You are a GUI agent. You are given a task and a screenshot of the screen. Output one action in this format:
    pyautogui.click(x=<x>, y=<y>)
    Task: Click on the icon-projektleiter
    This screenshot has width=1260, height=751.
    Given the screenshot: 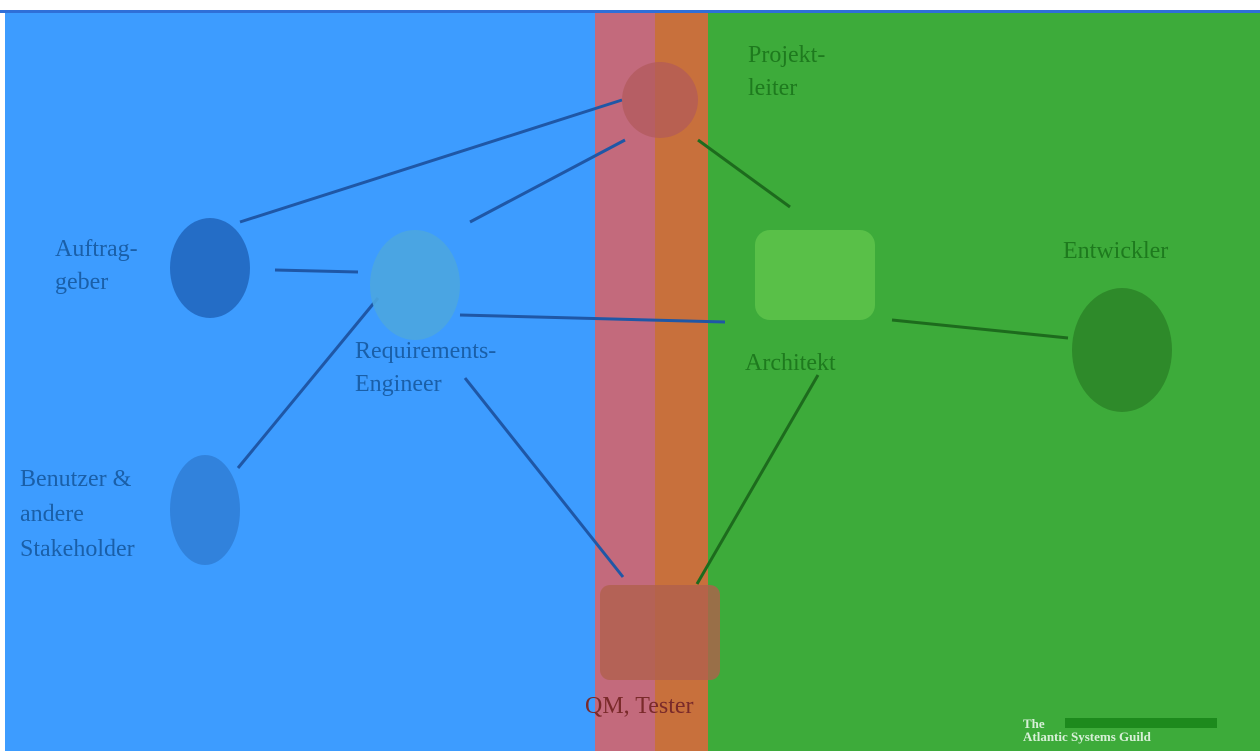 What is the action you would take?
    pyautogui.click(x=660, y=100)
    